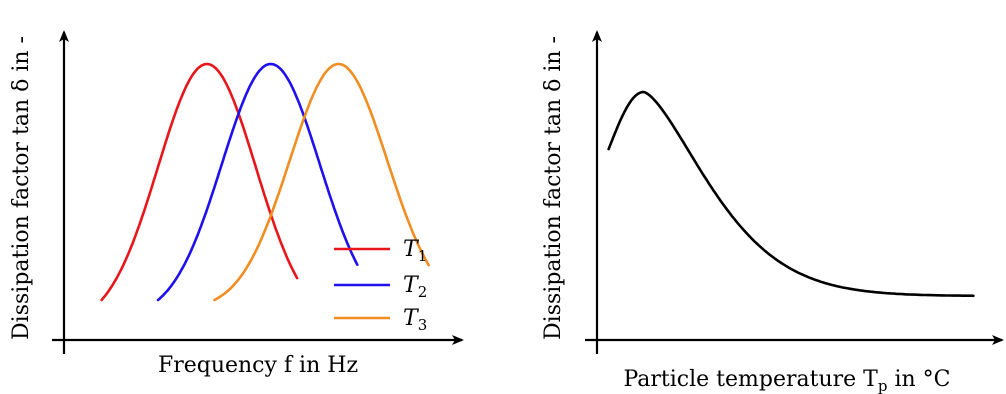 Image resolution: width=1006 pixels, height=394 pixels. Describe the element at coordinates (258, 365) in the screenshot. I see `left-x-axis-label: Frequency f in Hz` at that location.